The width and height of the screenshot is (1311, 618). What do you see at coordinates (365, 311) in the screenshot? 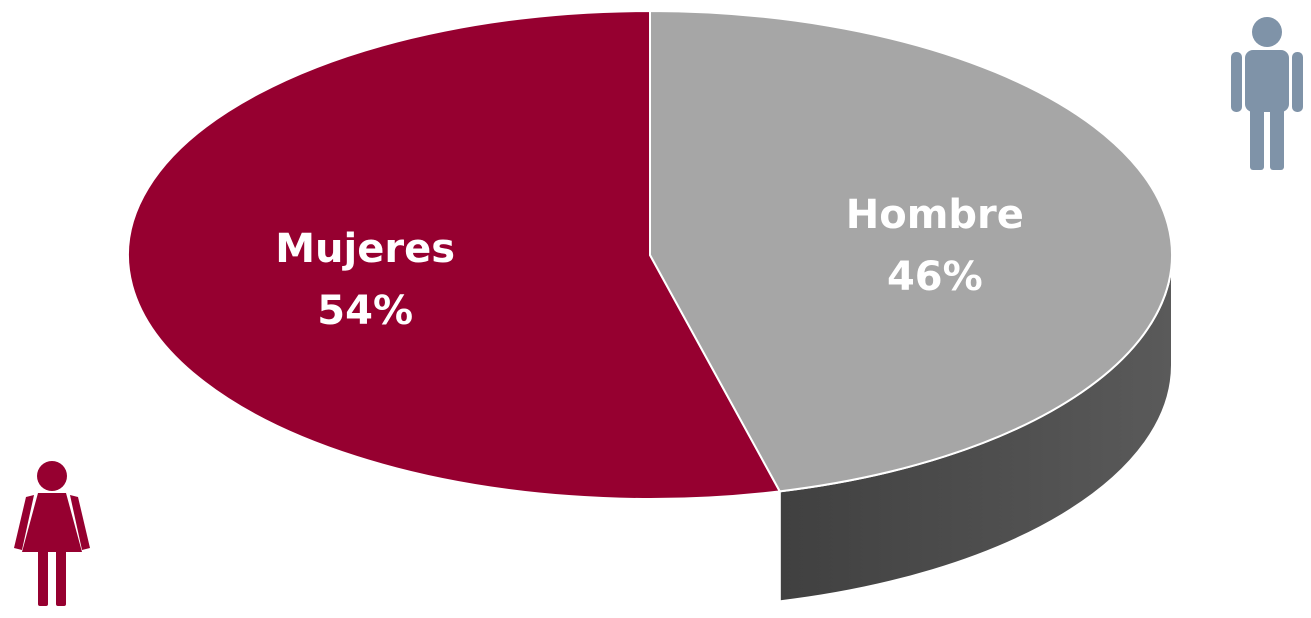
I see `slice-value-mujeres: 54%` at bounding box center [365, 311].